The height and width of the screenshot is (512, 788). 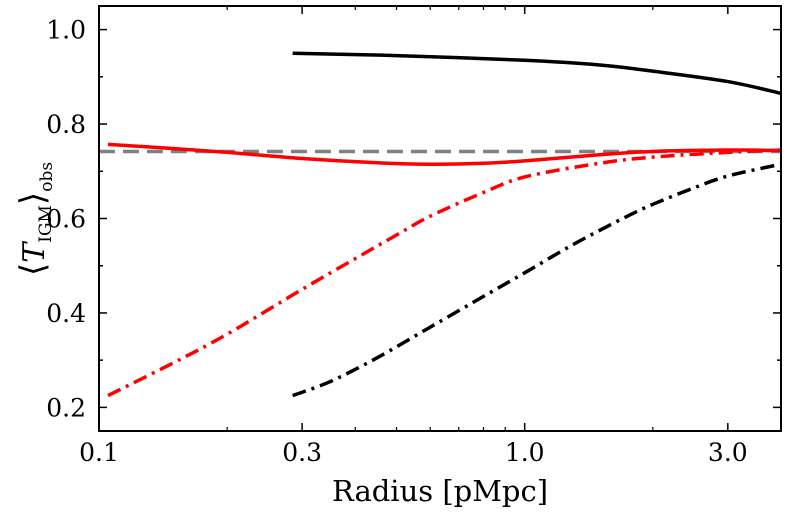 What do you see at coordinates (66, 124) in the screenshot?
I see `y-tick-label: 0.8` at bounding box center [66, 124].